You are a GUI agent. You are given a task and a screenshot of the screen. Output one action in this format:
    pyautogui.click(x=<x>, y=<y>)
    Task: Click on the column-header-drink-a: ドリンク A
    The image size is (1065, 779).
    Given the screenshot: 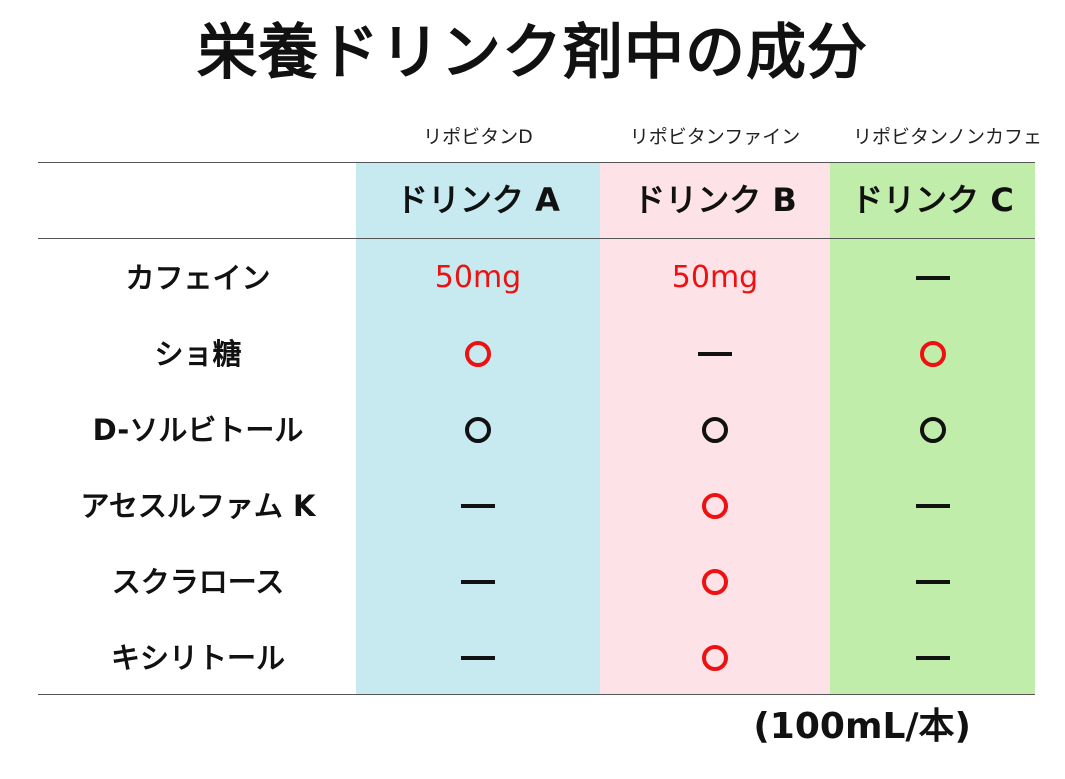 What is the action you would take?
    pyautogui.click(x=478, y=200)
    